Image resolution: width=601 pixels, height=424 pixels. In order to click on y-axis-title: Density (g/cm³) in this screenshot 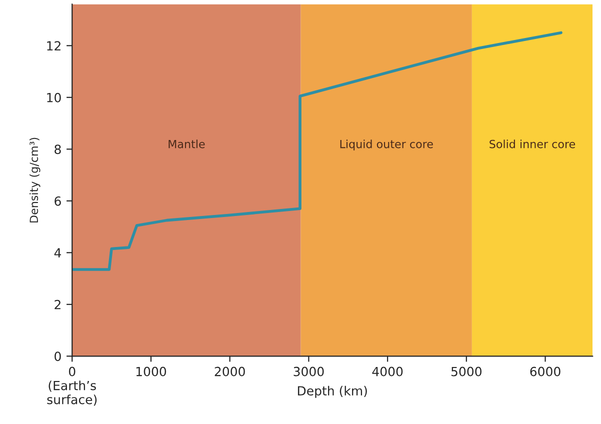, I will do `click(34, 180)`.